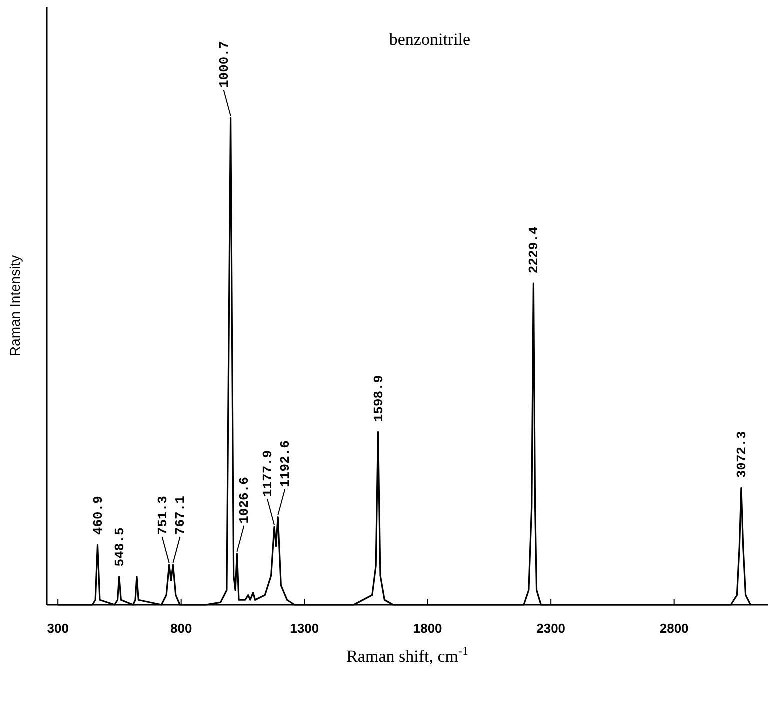 This screenshot has height=703, width=771. Describe the element at coordinates (268, 474) in the screenshot. I see `annotation: 1177.9` at that location.